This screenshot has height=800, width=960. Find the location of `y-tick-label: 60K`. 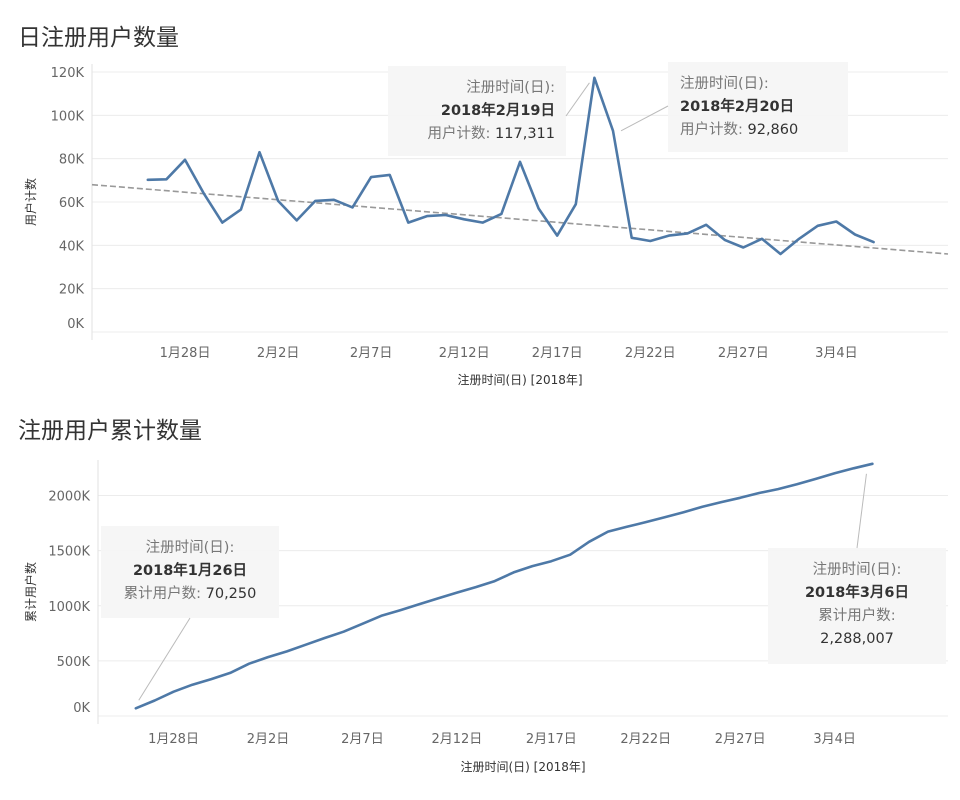

y-tick-label: 60K is located at coordinates (72, 203).